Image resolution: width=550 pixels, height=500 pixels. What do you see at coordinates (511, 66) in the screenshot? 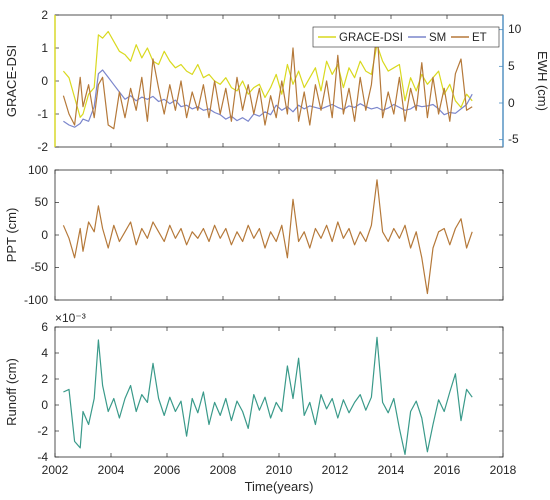
I see `panel-1-ytick-right-5: 5` at bounding box center [511, 66].